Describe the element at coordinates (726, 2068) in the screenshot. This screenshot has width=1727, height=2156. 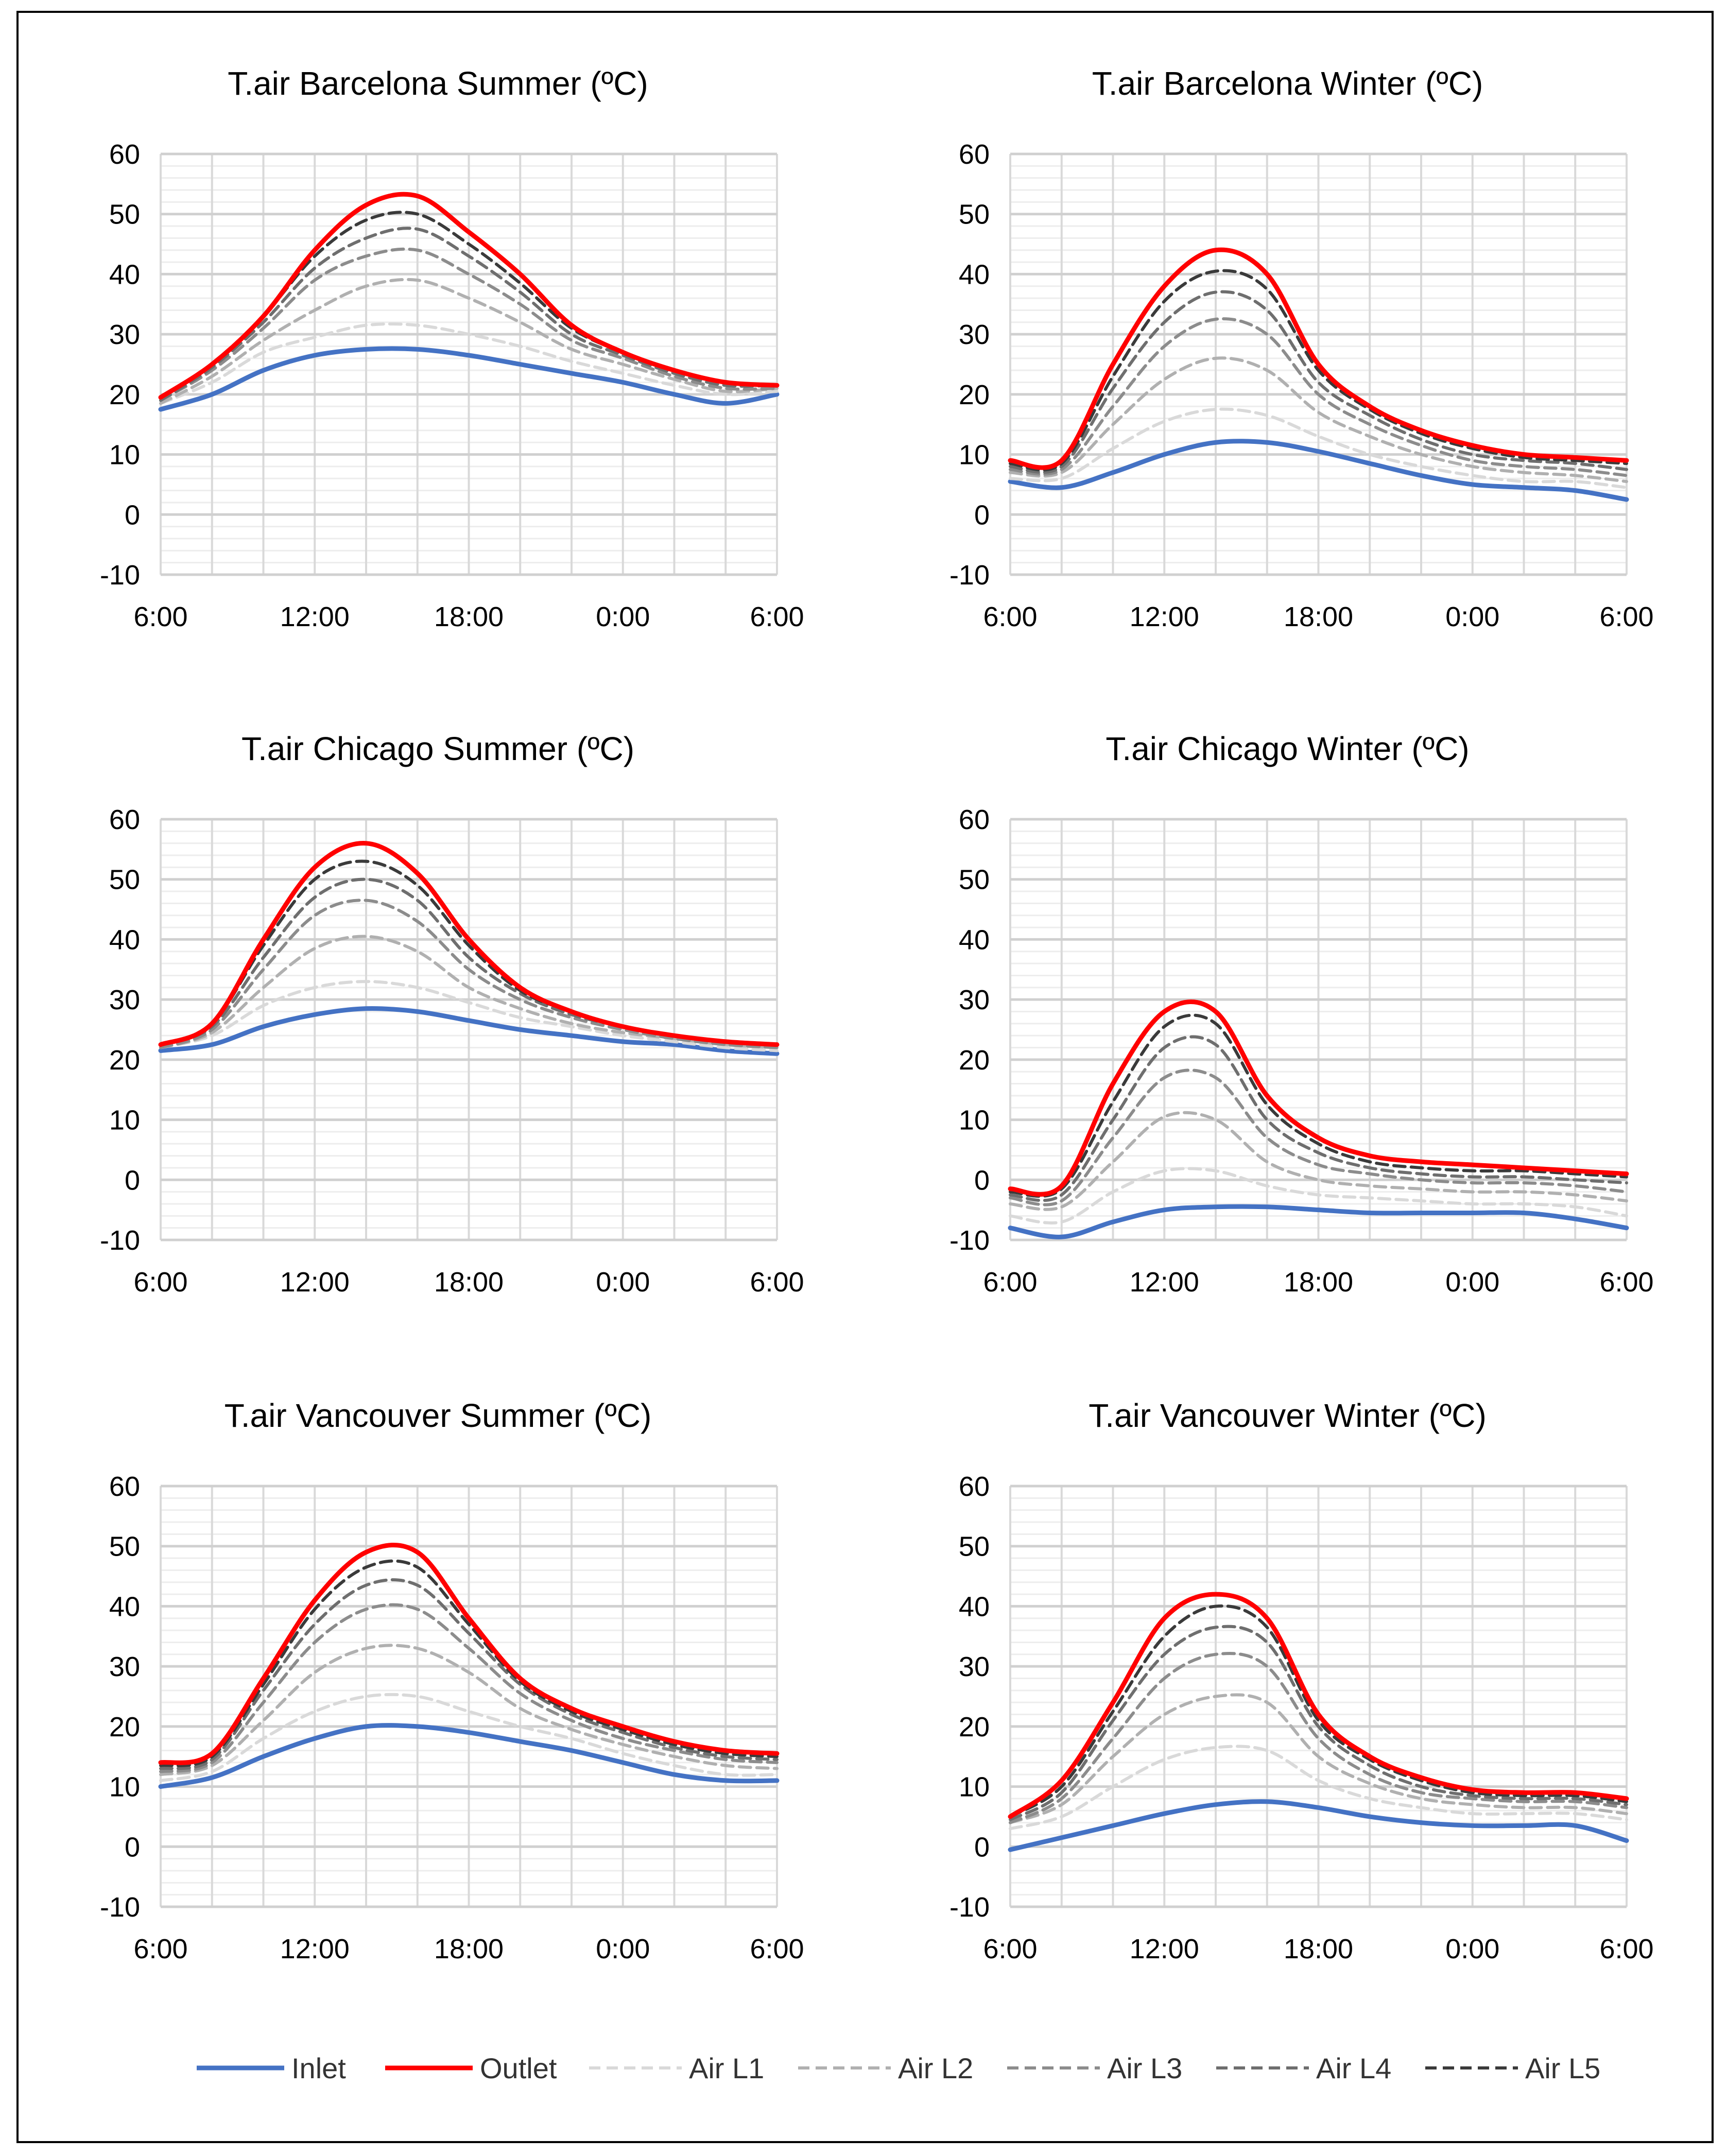
I see `legend-label: Air L1` at that location.